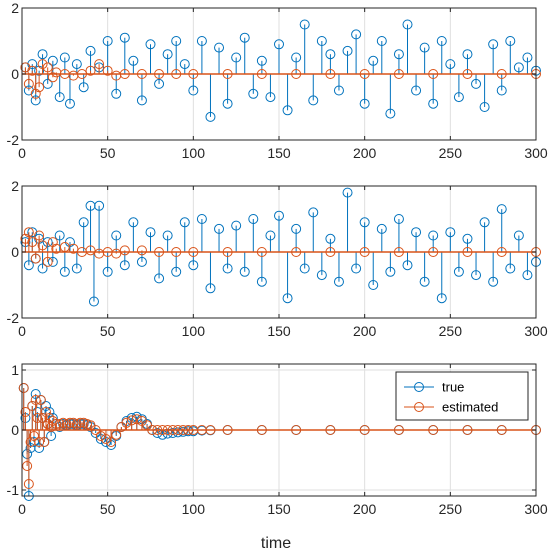  What do you see at coordinates (279, 153) in the screenshot?
I see `x-tick-label: 150` at bounding box center [279, 153].